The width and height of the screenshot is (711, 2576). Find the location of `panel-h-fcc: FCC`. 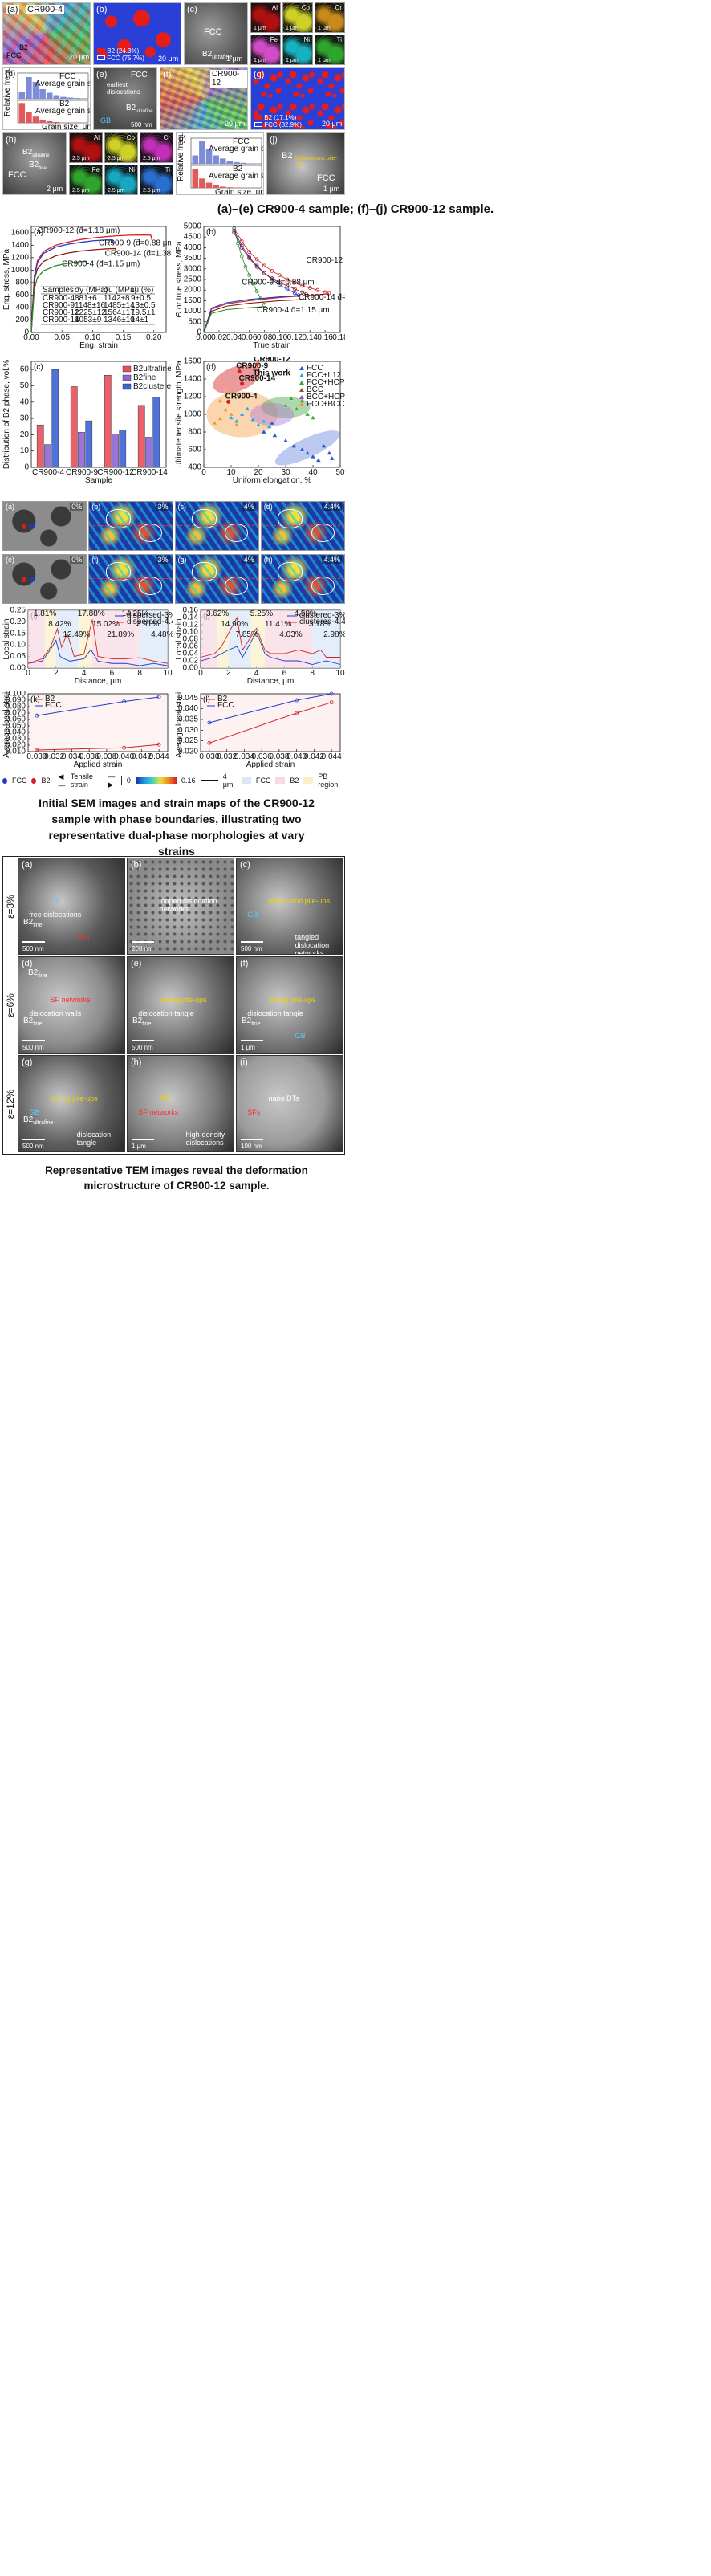

panel-h-fcc: FCC is located at coordinates (17, 175).